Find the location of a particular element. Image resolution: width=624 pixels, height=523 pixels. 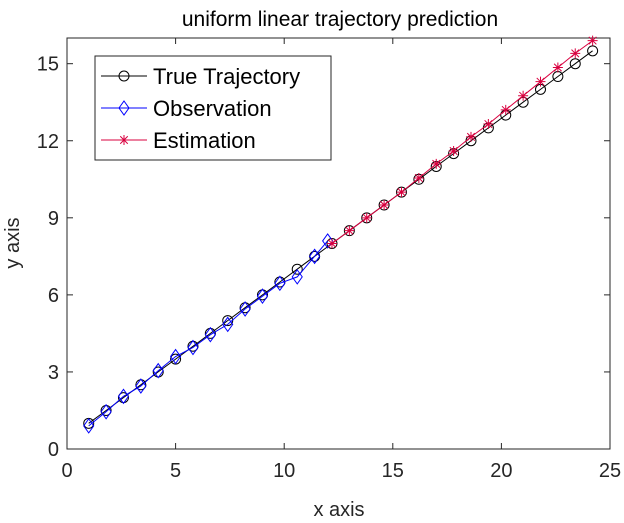

y-axis-label: y axis is located at coordinates (13, 242).